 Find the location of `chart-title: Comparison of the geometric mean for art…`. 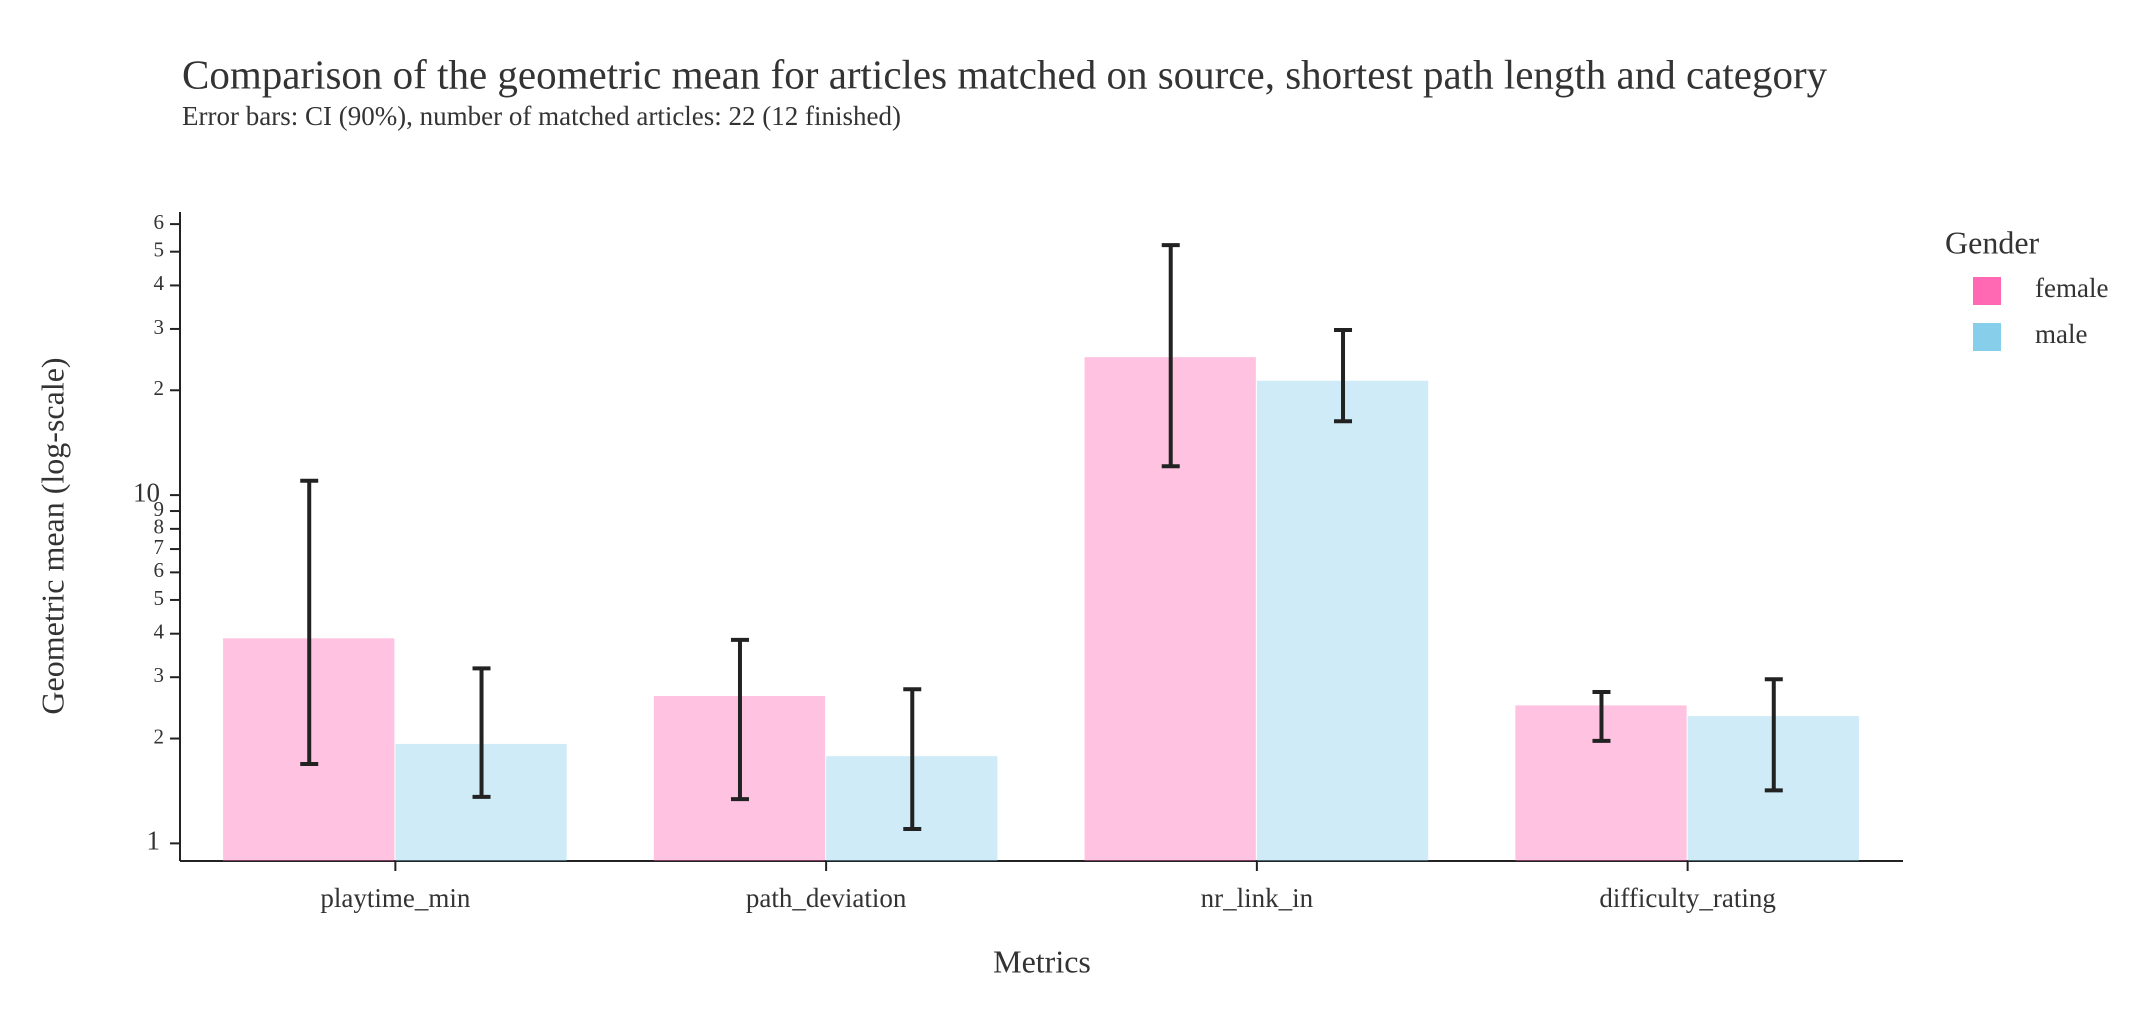

chart-title: Comparison of the geometric mean for art… is located at coordinates (1005, 74).